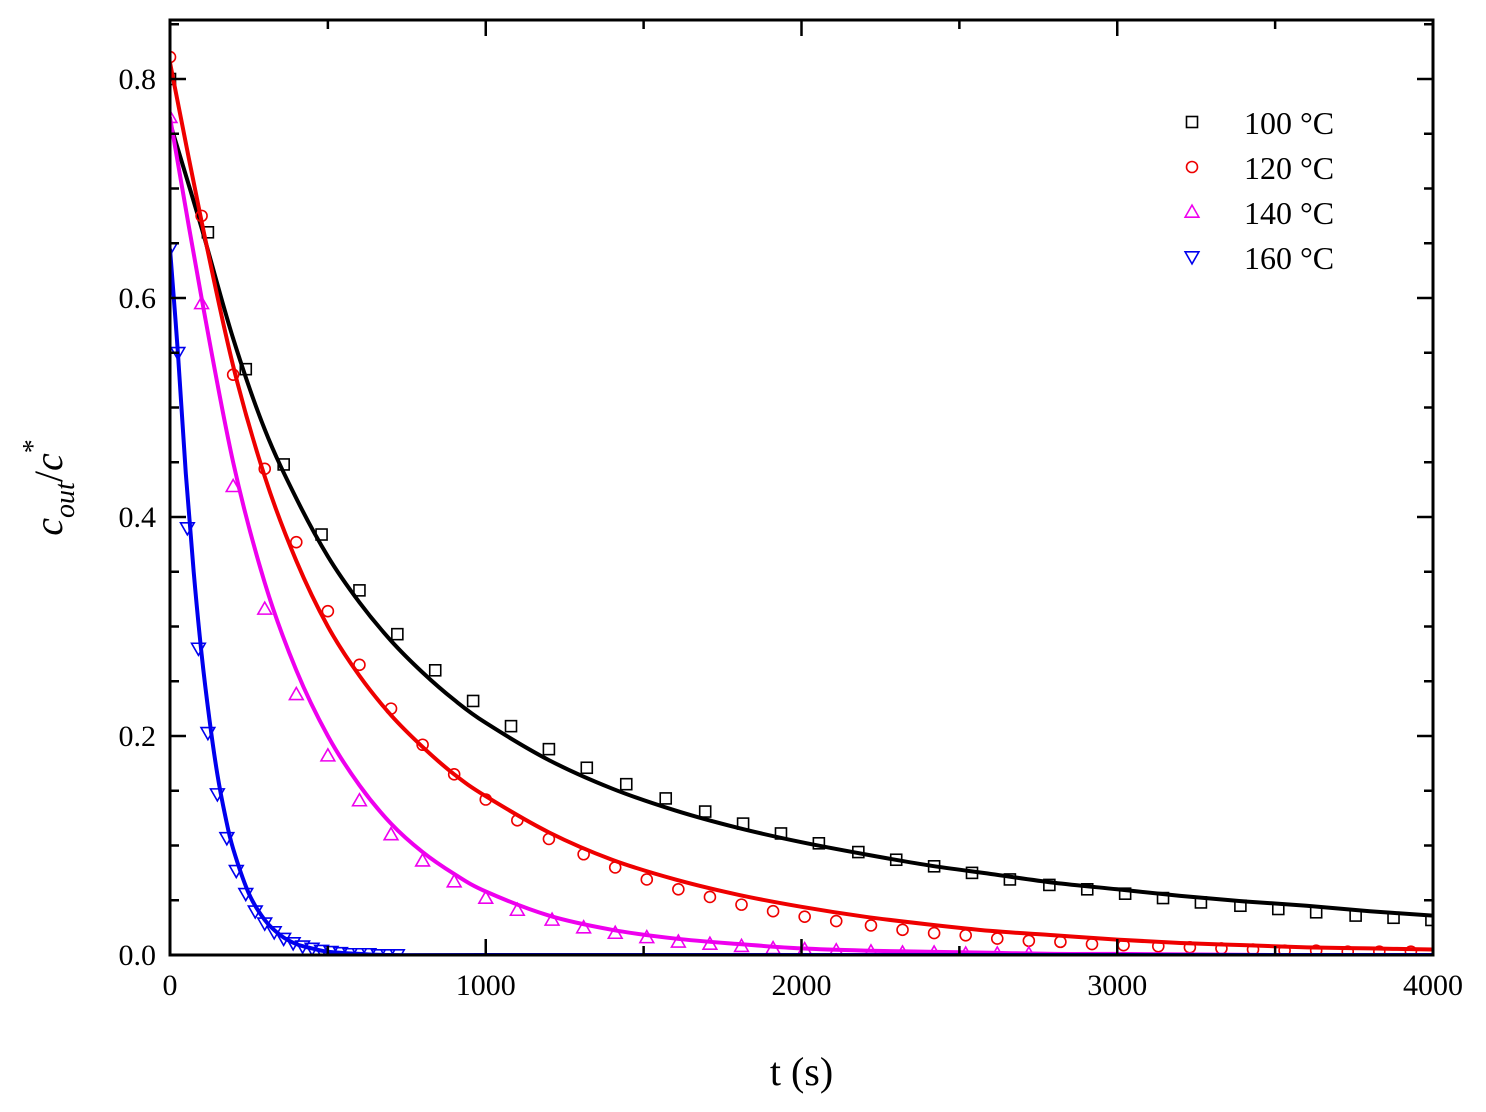 Image resolution: width=1486 pixels, height=1112 pixels. What do you see at coordinates (33, 446) in the screenshot?
I see `y-axis-title-sup: *` at bounding box center [33, 446].